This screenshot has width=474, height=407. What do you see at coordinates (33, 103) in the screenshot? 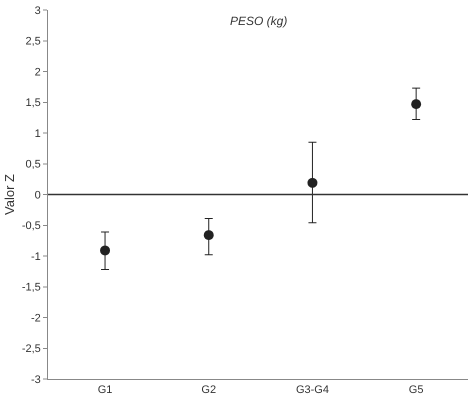
I see `y-tick-label: 1,5` at bounding box center [33, 103].